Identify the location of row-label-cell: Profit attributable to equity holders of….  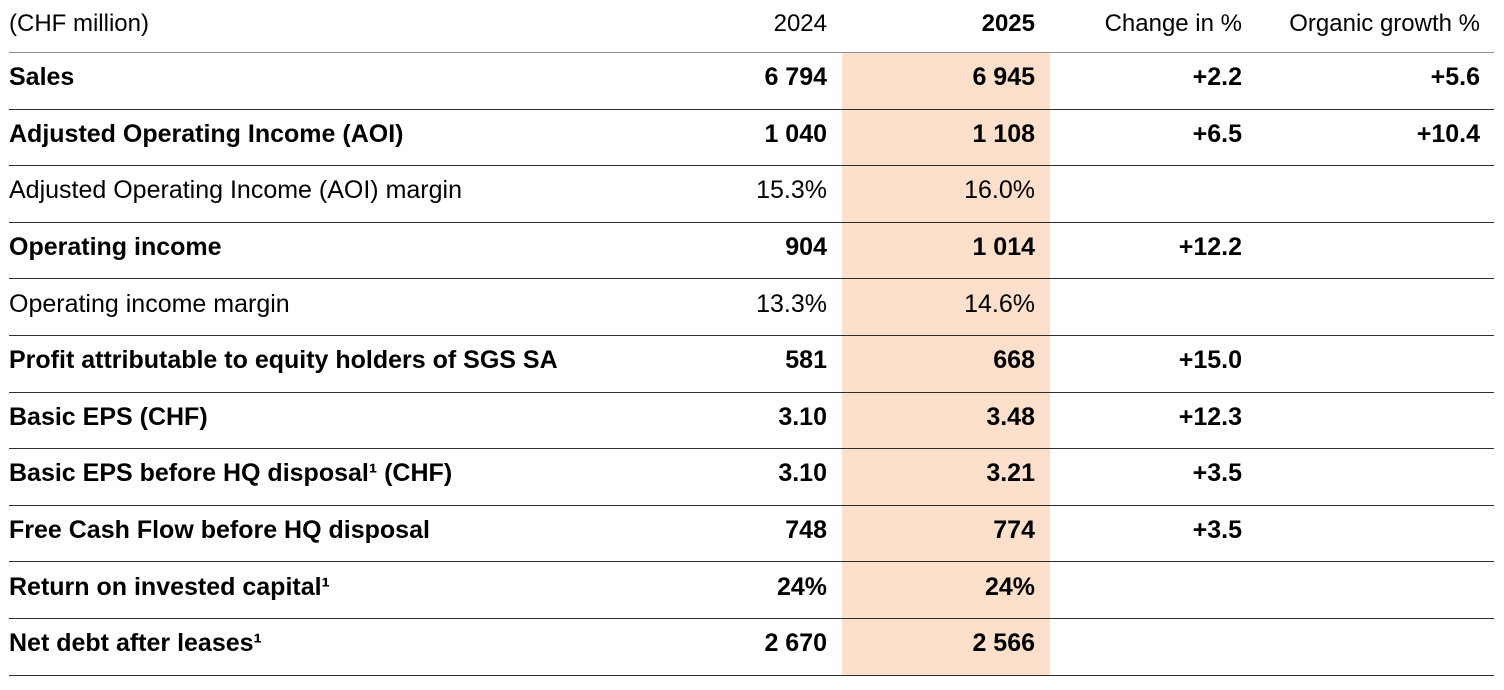
(358, 364).